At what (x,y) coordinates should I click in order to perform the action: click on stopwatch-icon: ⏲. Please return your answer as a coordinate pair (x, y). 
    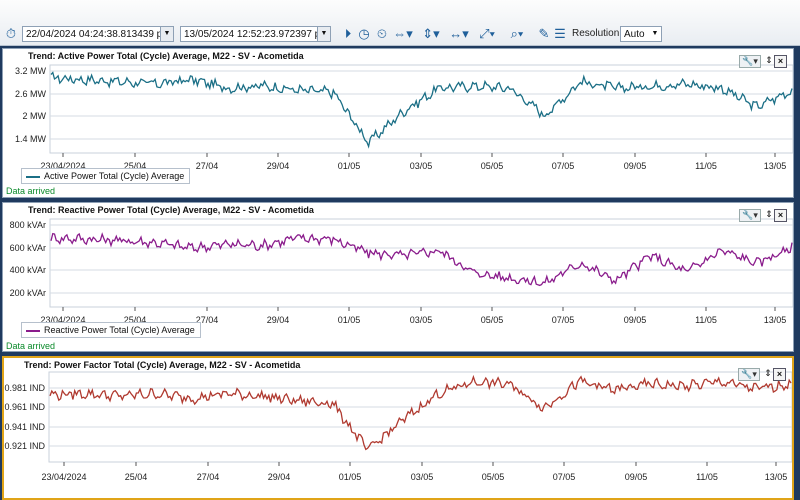
    Looking at the image, I should click on (382, 33).